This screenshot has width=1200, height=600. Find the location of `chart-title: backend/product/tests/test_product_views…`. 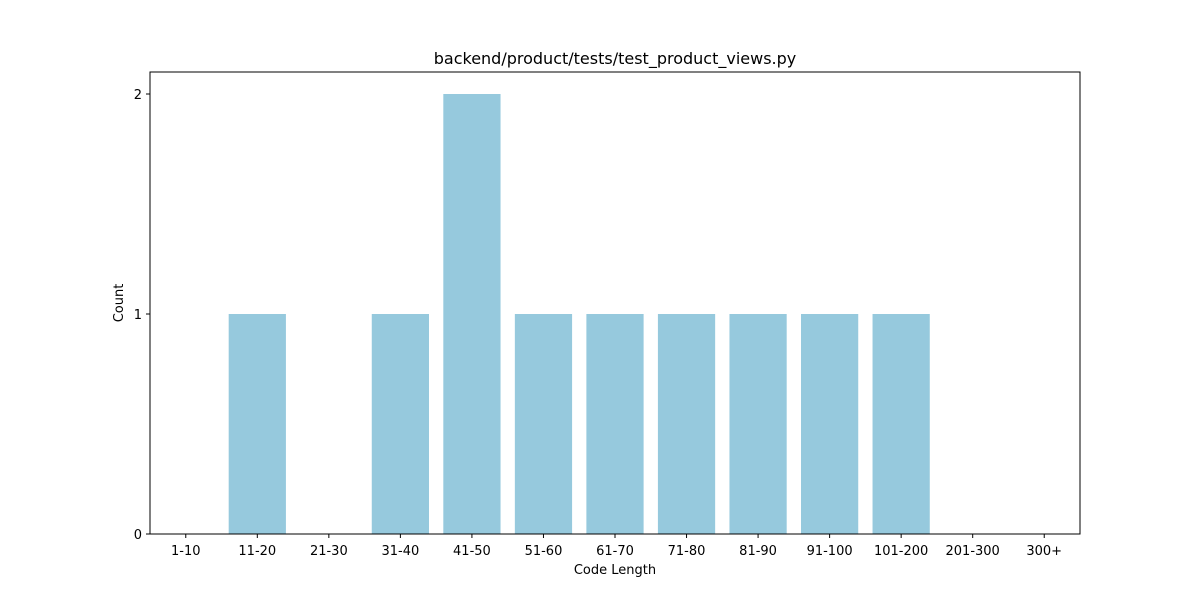

chart-title: backend/product/tests/test_product_views… is located at coordinates (615, 59).